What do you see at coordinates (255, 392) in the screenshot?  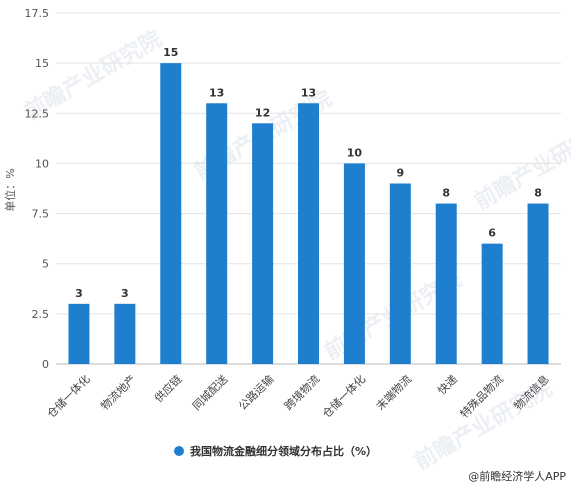 I see `x-tick-label: 公路运输` at bounding box center [255, 392].